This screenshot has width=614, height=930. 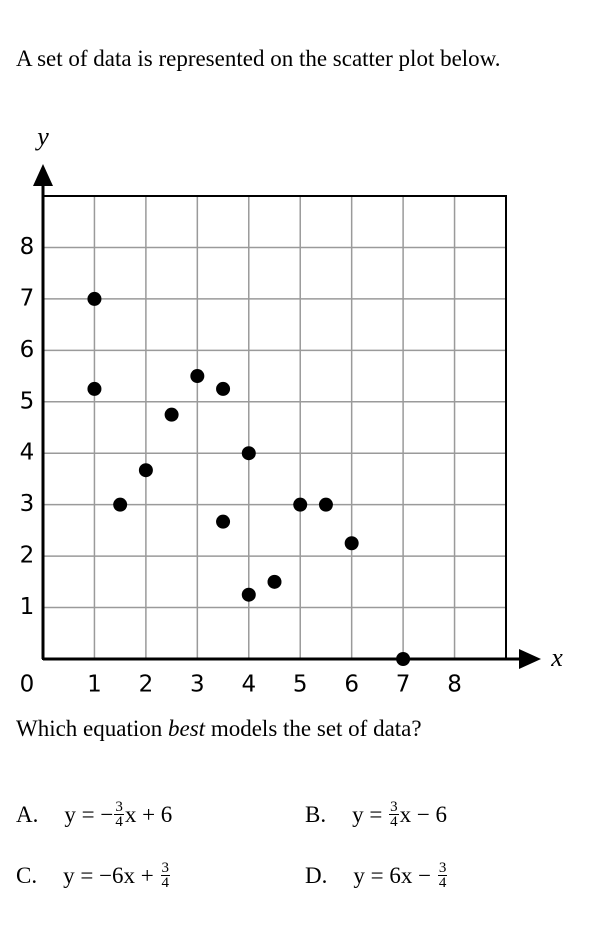 What do you see at coordinates (403, 685) in the screenshot?
I see `x-tick-label: 7` at bounding box center [403, 685].